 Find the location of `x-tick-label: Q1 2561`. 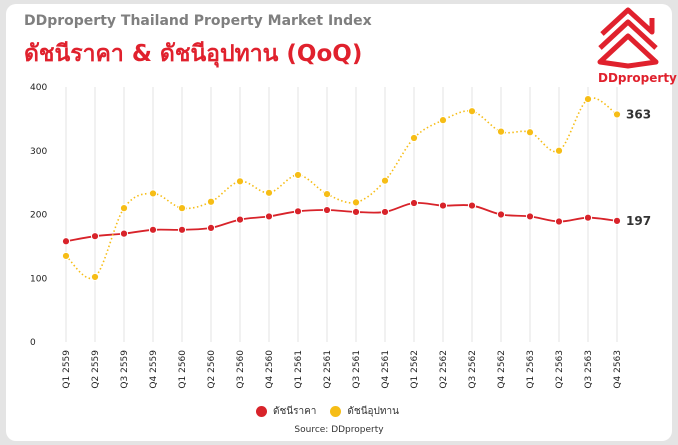

x-tick-label: Q1 2561 is located at coordinates (299, 369).